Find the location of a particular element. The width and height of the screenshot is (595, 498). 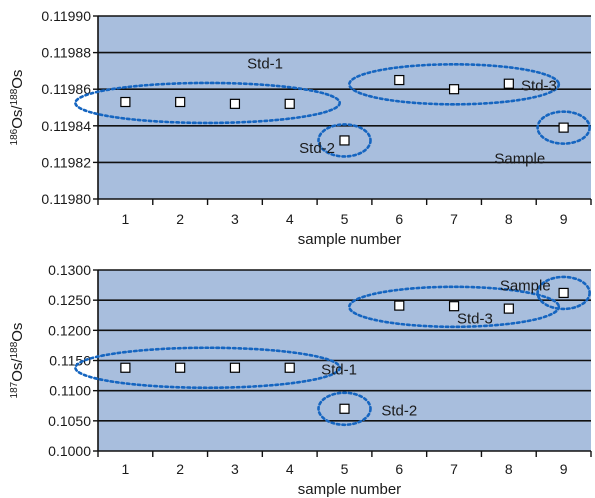

y-tick-label: 0.1000 is located at coordinates (69, 451).